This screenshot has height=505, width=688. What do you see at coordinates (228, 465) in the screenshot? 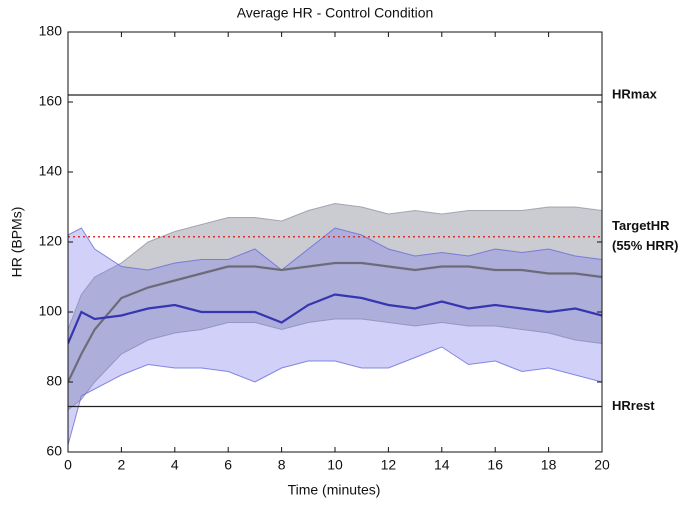
I see `x-tick-label: 6` at bounding box center [228, 465].